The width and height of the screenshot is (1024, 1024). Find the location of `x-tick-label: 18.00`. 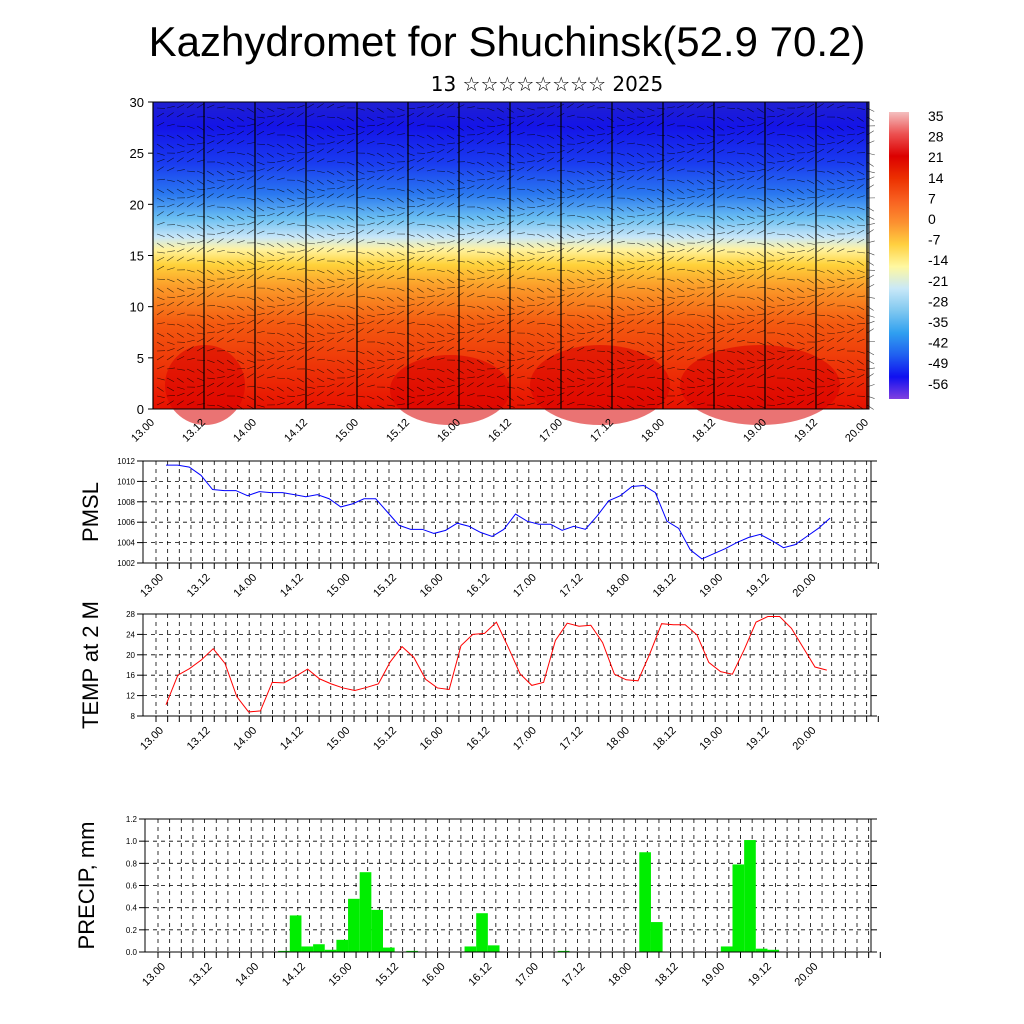

x-tick-label: 18.00 is located at coordinates (653, 431).